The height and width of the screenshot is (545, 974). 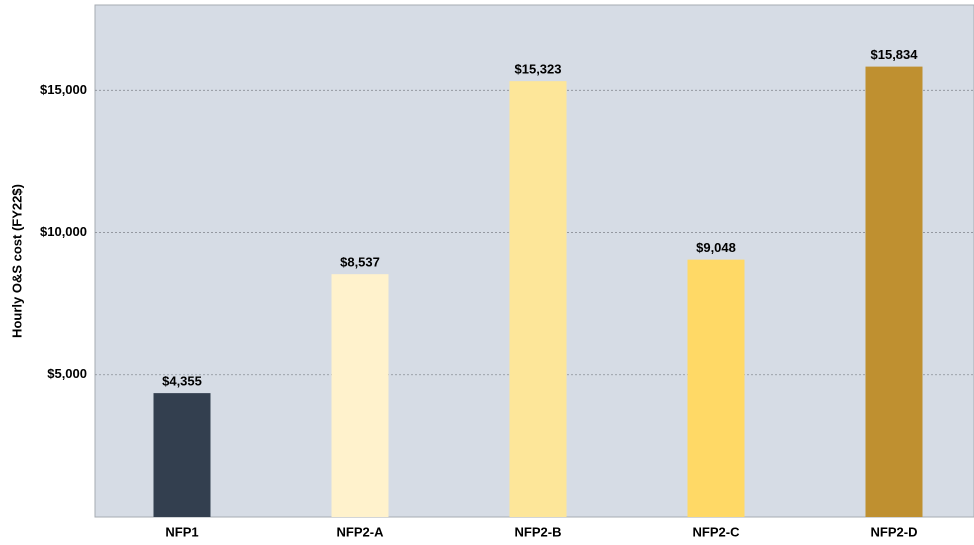 What do you see at coordinates (360, 262) in the screenshot?
I see `data-label: $8,537` at bounding box center [360, 262].